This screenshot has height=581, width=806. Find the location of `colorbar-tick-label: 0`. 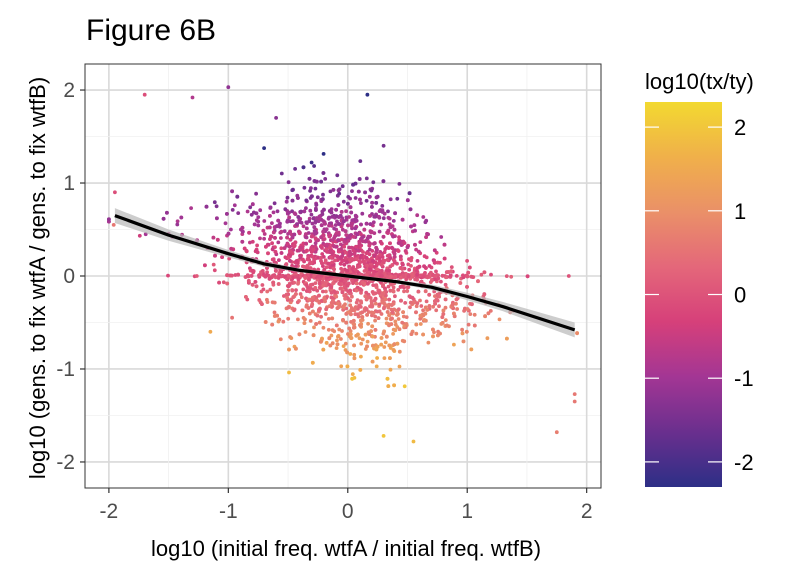

colorbar-tick-label: 0 is located at coordinates (740, 295).